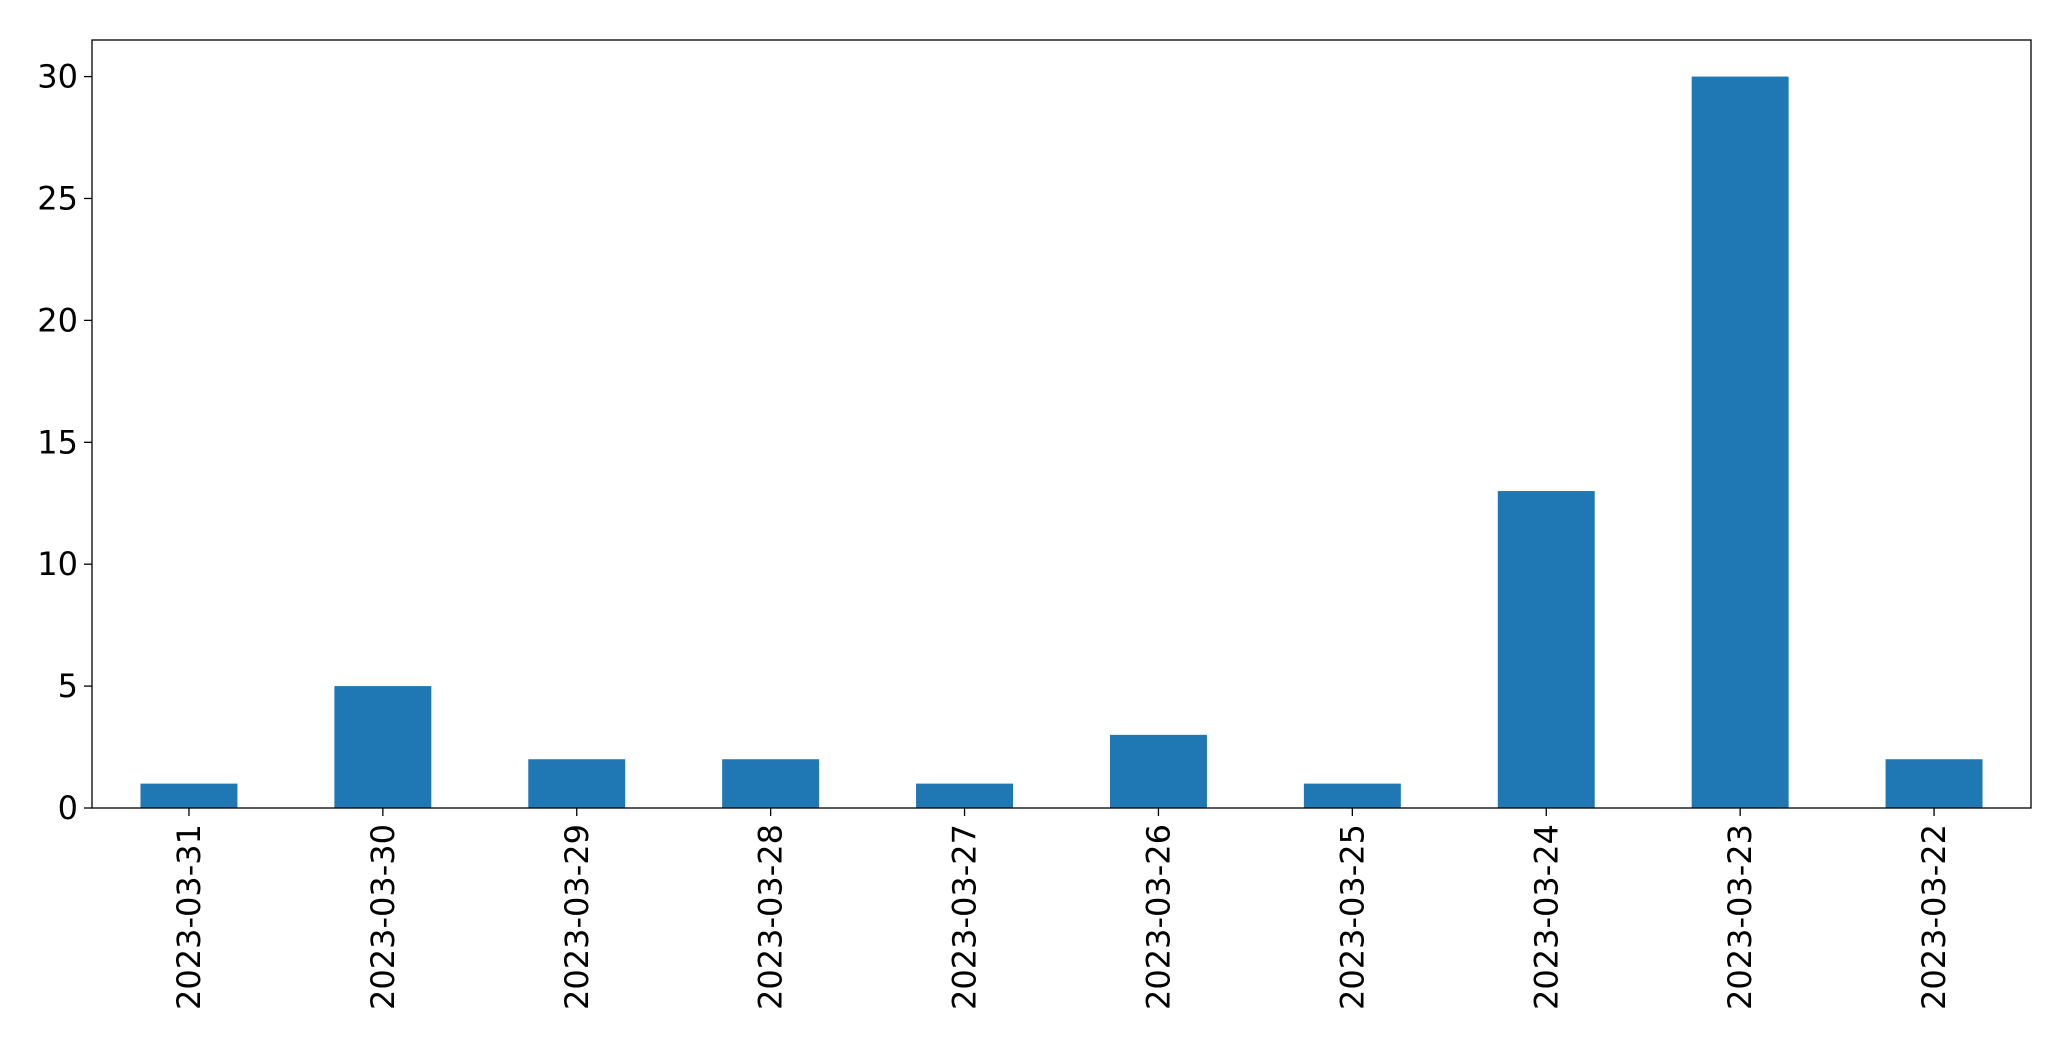  Describe the element at coordinates (57, 77) in the screenshot. I see `y-tick-label: 30` at that location.